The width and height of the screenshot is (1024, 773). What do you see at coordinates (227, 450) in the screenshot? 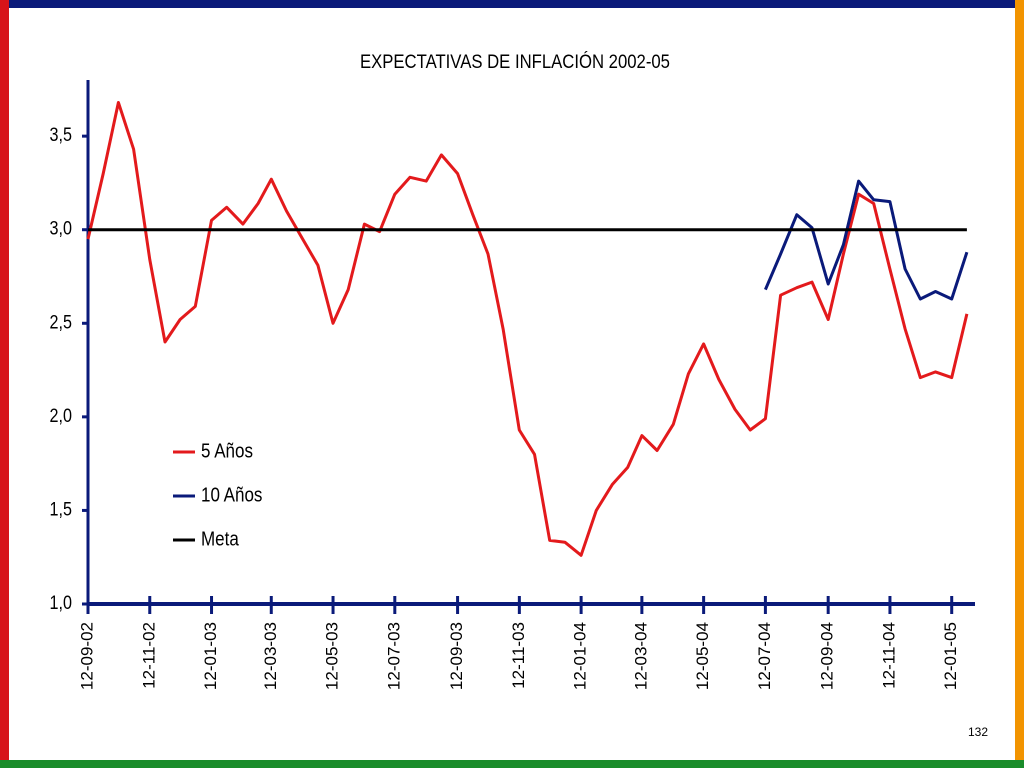
I see `legend-label: 5 Años` at bounding box center [227, 450].